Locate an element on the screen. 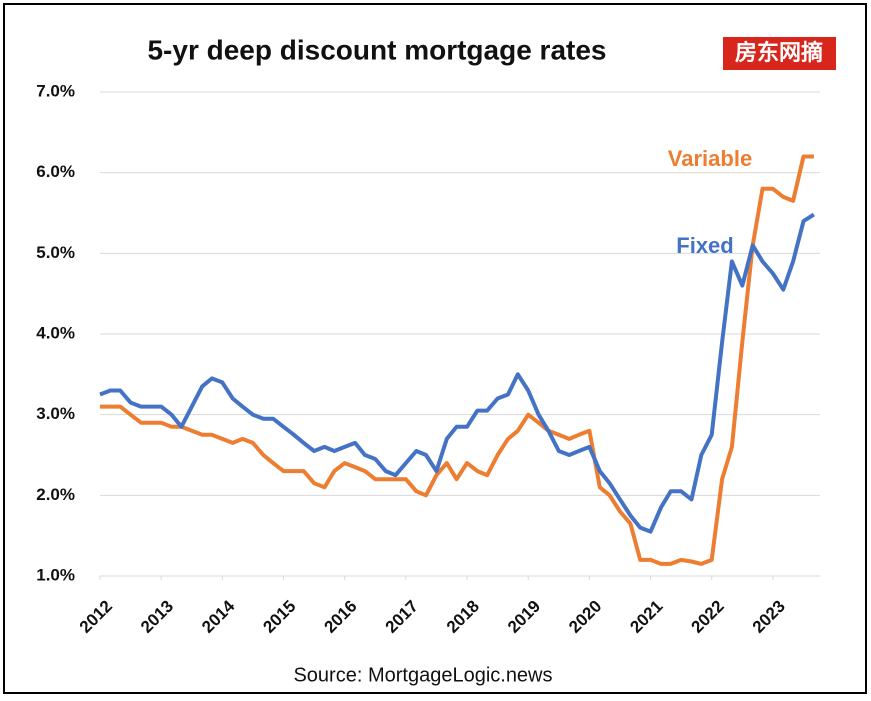 This screenshot has width=871, height=701. legend-label: Fixed is located at coordinates (704, 245).